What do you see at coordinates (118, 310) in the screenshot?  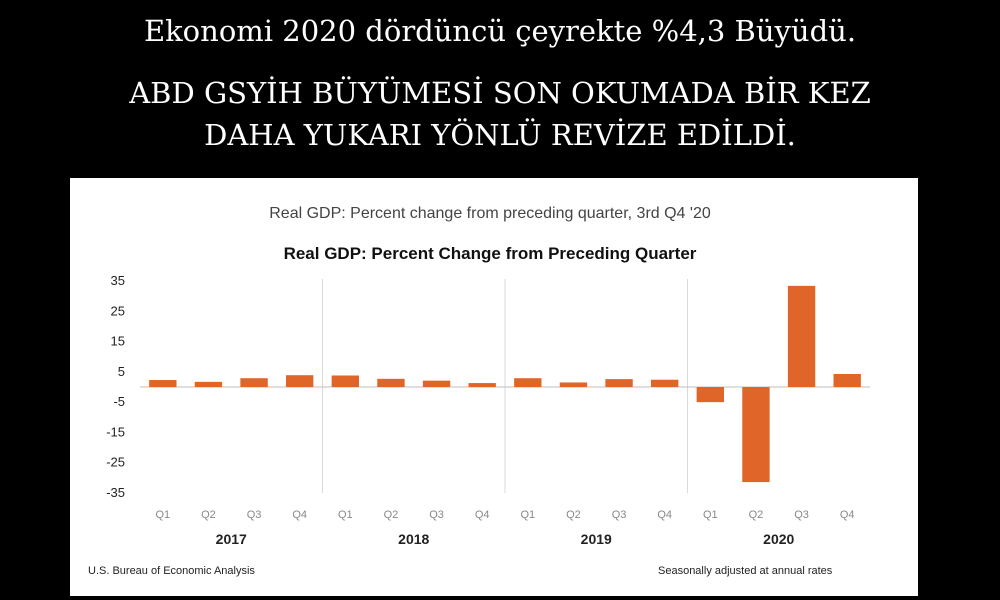 I see `y-tick-label: 25` at bounding box center [118, 310].